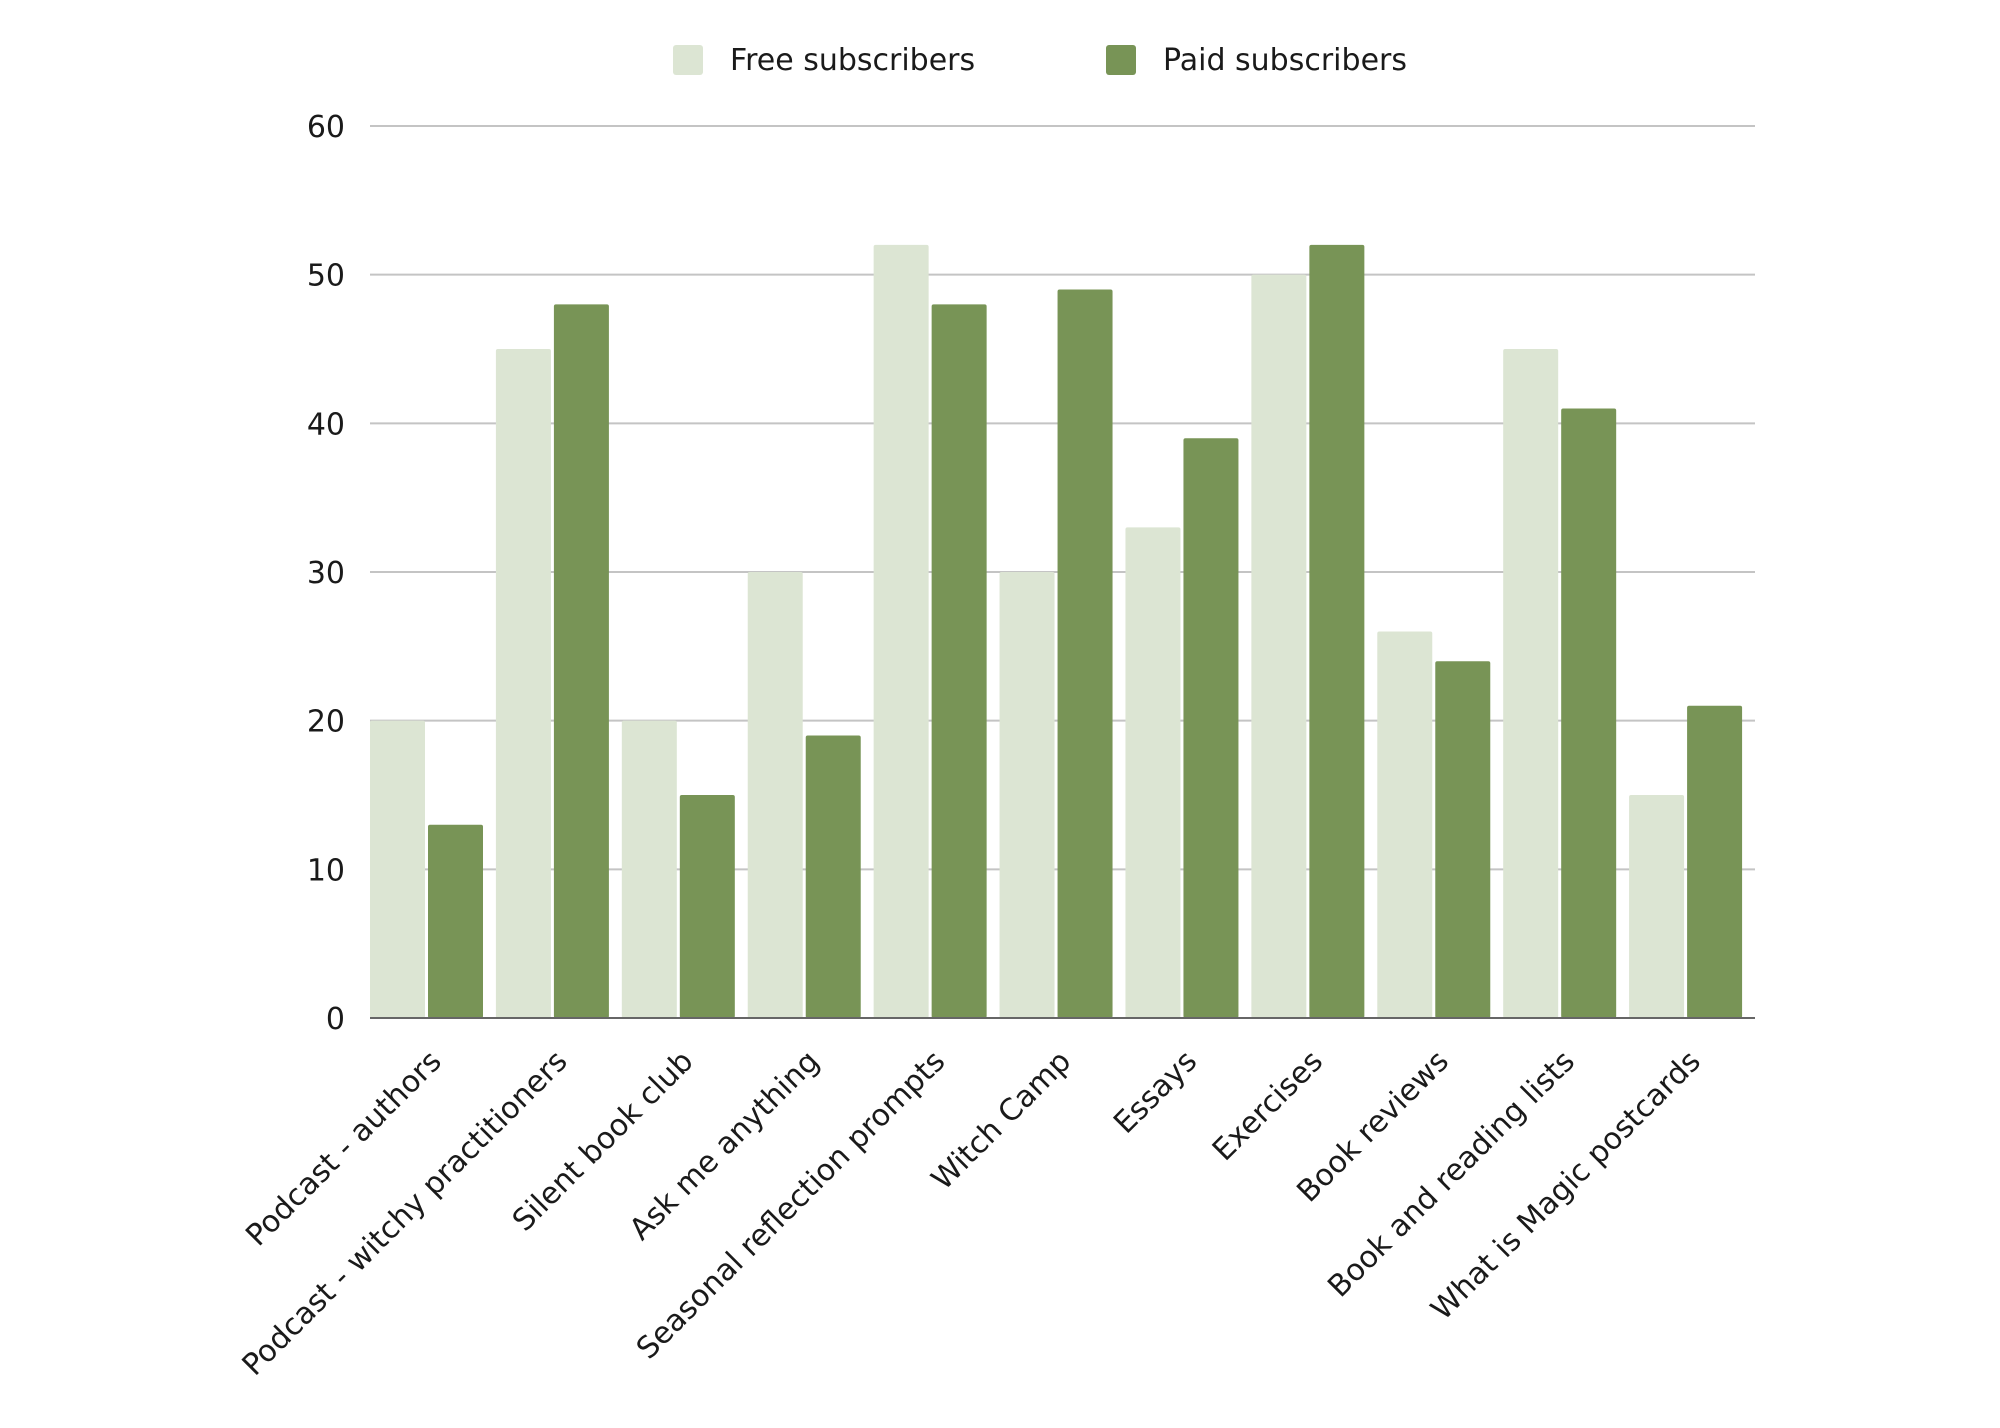  What do you see at coordinates (852, 60) in the screenshot?
I see `legend-label-free: Free subscribers` at bounding box center [852, 60].